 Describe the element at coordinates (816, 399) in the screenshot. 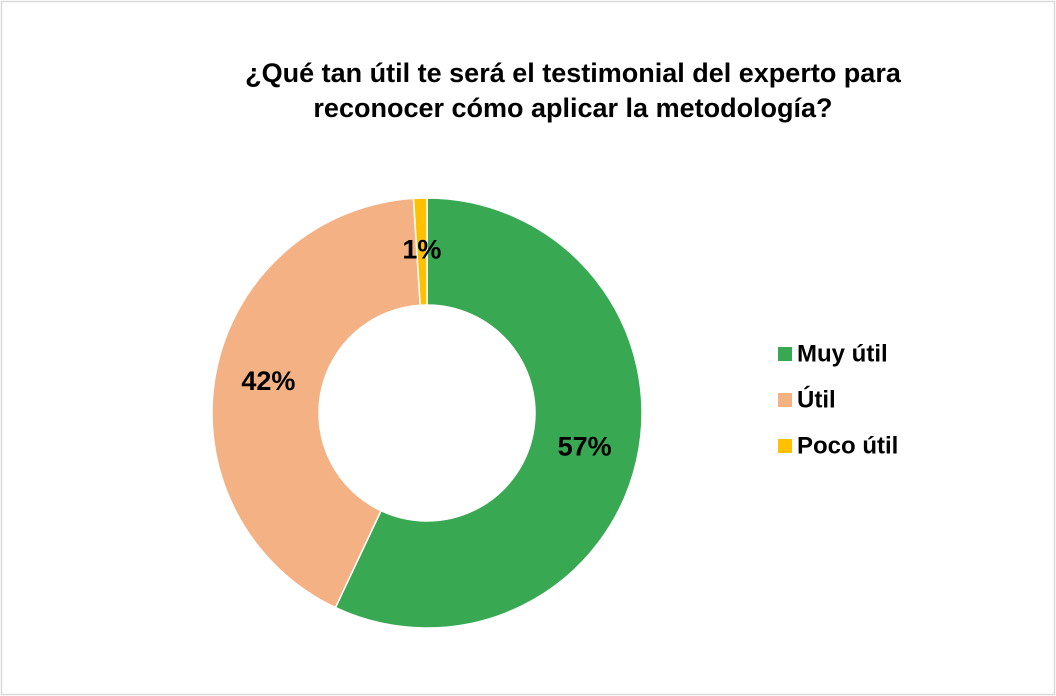

I see `legend-label: Útil` at that location.